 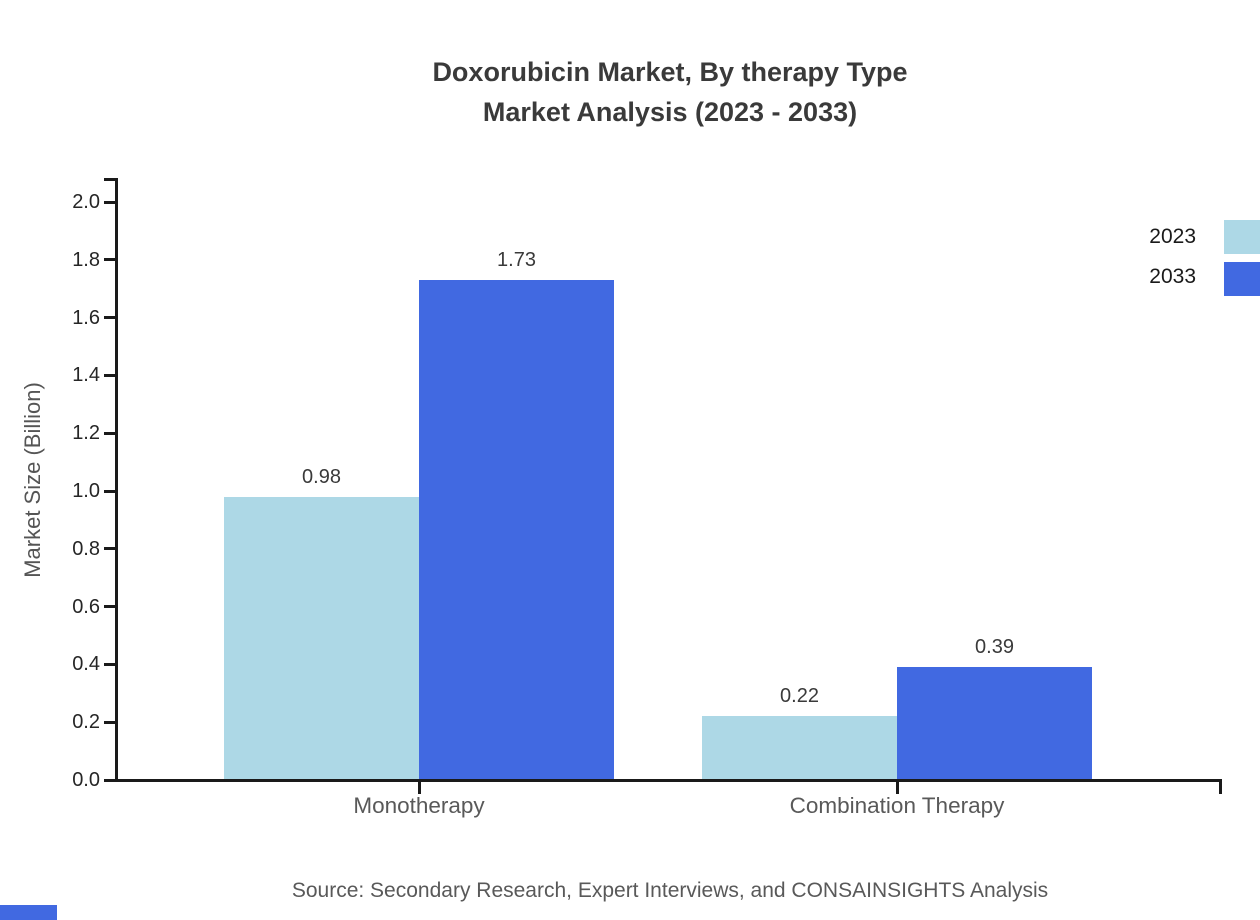 What do you see at coordinates (86, 317) in the screenshot?
I see `y-tick-label: 1.6` at bounding box center [86, 317].